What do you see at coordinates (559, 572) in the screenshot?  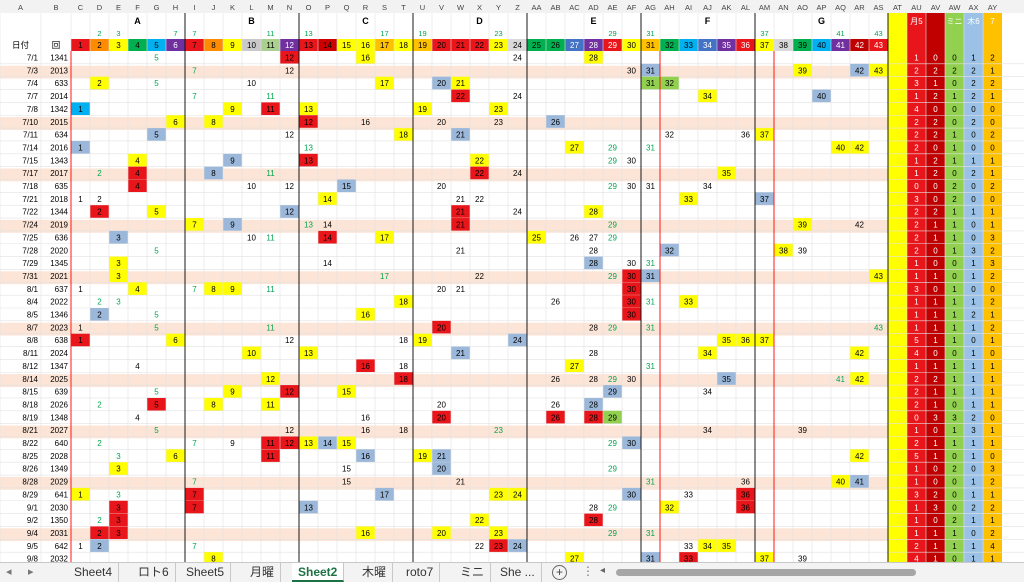 I see `add-sheet-button: +` at bounding box center [559, 572].